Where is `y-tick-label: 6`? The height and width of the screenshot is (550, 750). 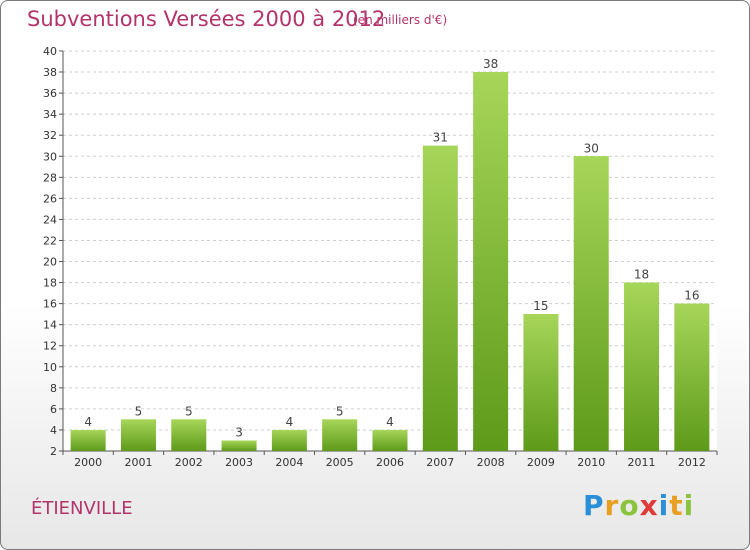 y-tick-label: 6 is located at coordinates (53, 409).